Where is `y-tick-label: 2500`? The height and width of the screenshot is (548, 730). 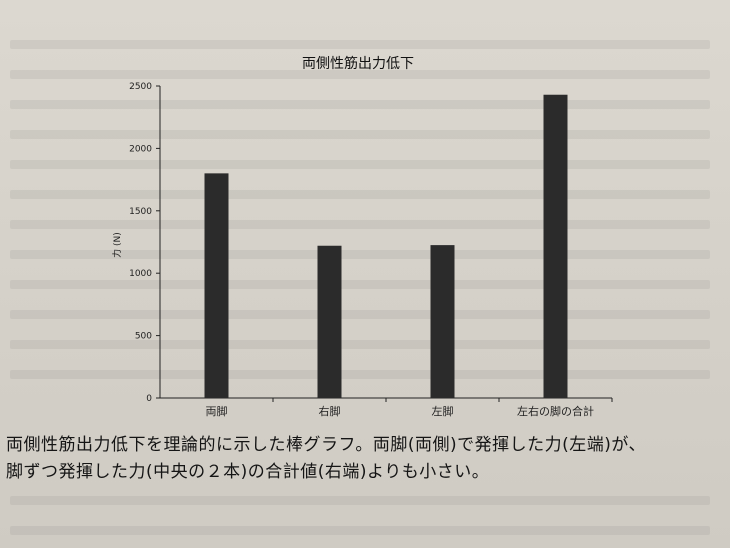 y-tick-label: 2500 is located at coordinates (140, 87).